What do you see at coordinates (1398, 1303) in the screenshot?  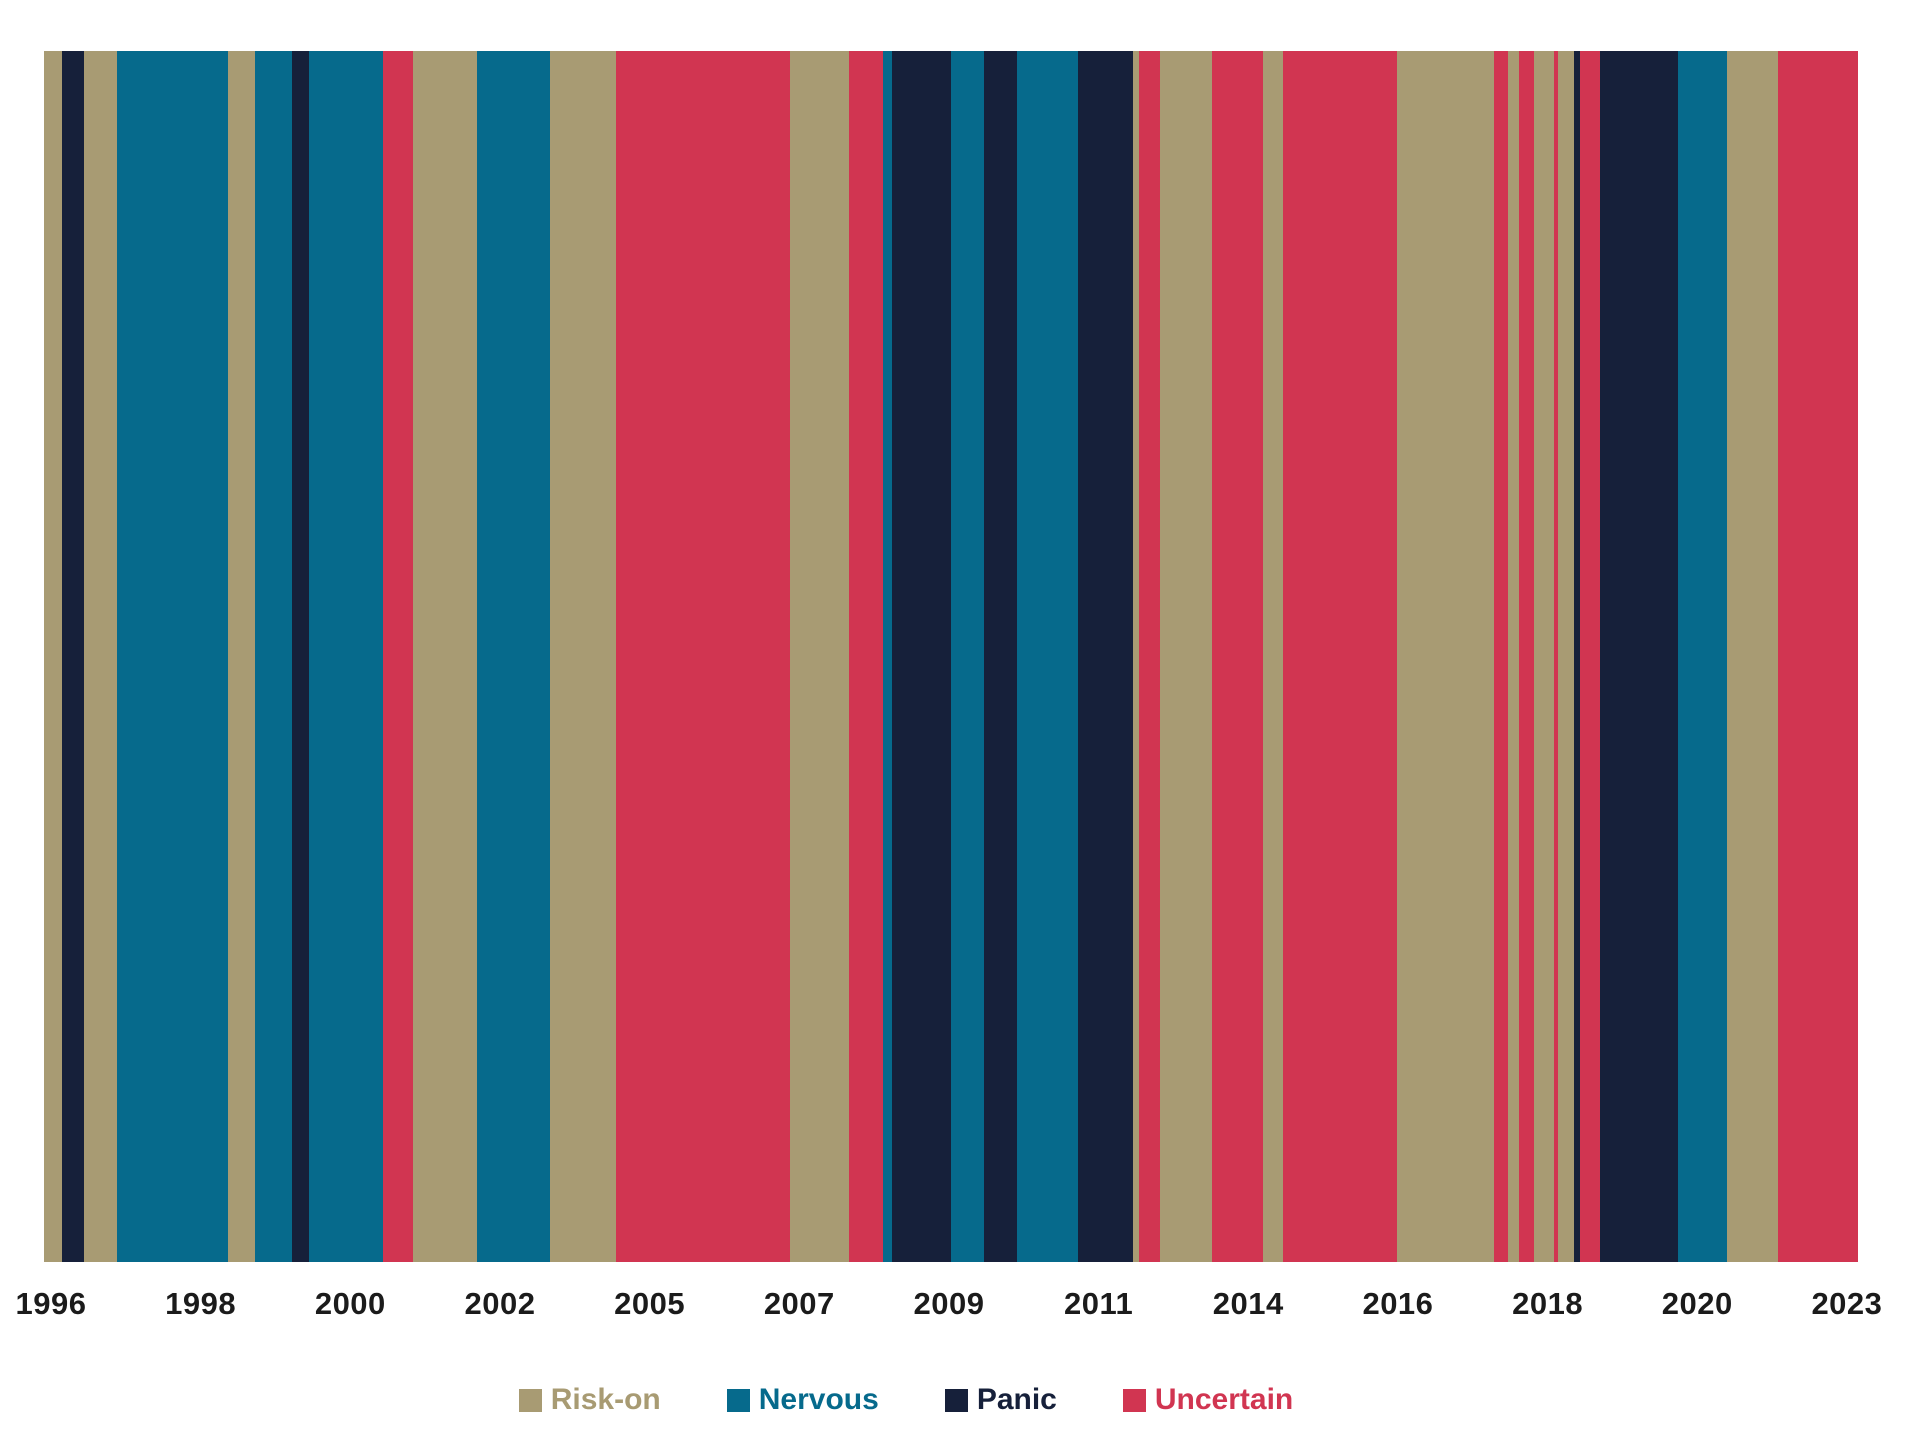 I see `x-tick-label-2016: 2016` at bounding box center [1398, 1303].